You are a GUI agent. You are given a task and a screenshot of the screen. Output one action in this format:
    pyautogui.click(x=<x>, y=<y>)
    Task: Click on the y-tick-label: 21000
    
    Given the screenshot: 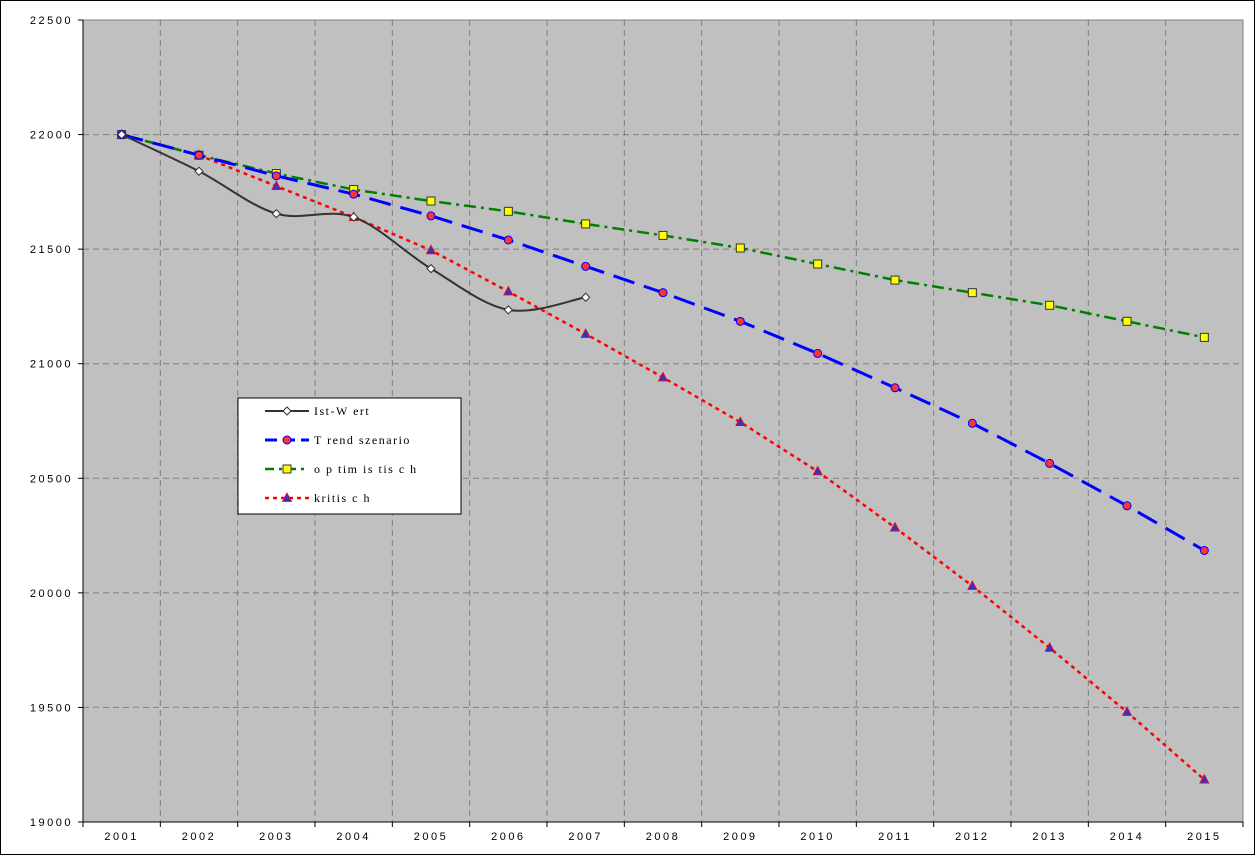 What is the action you would take?
    pyautogui.click(x=51, y=365)
    